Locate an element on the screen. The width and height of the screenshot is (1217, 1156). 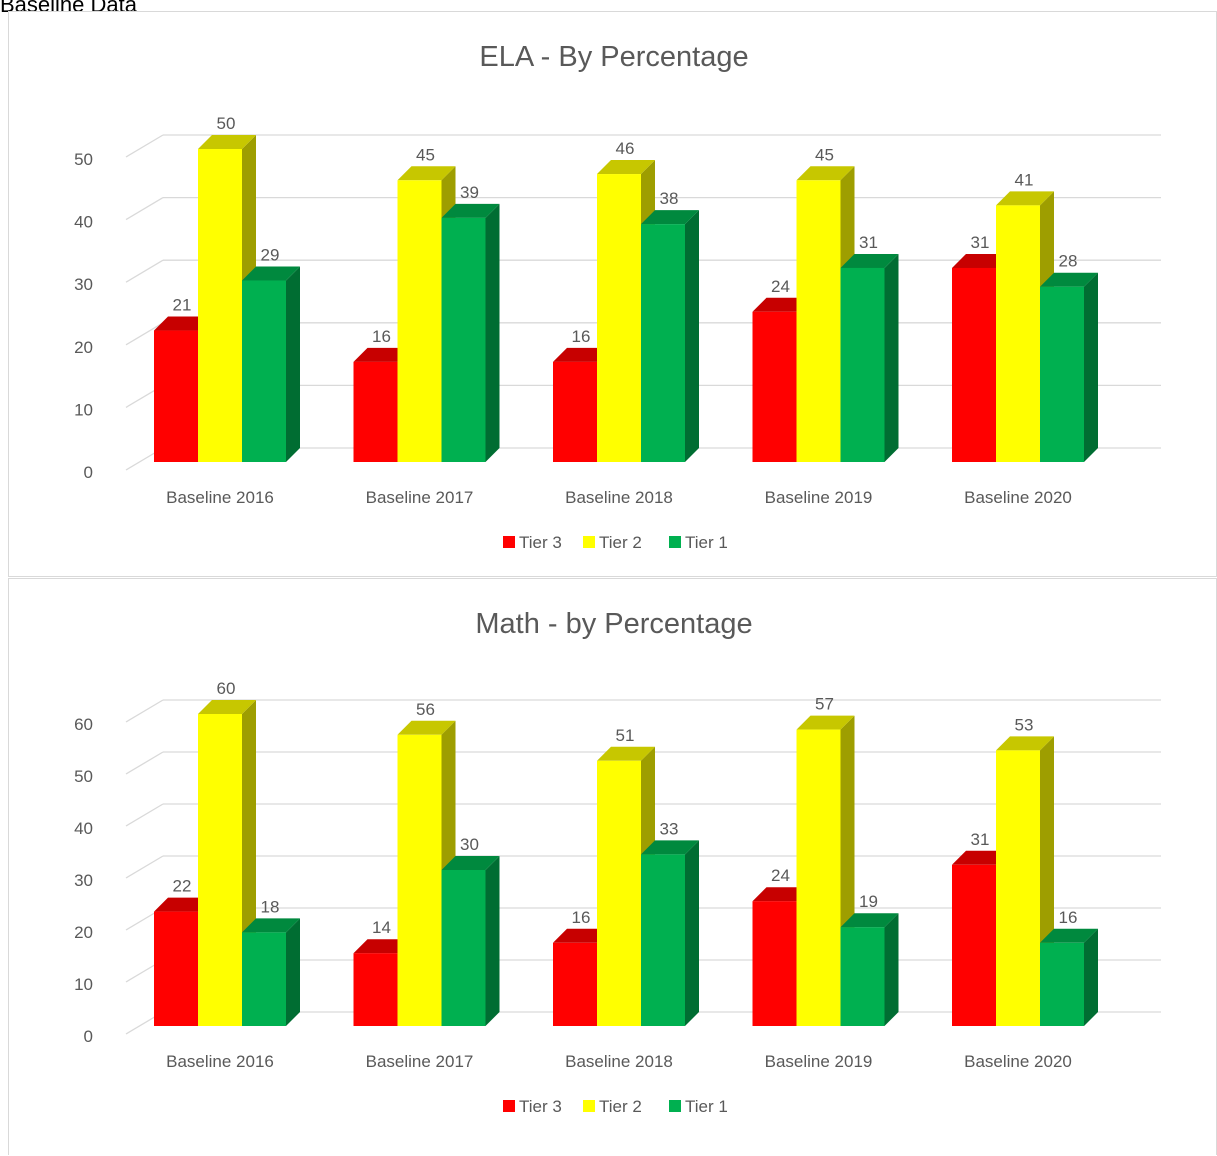
bar-tier-1-baseline-2018 is located at coordinates (670, 336).